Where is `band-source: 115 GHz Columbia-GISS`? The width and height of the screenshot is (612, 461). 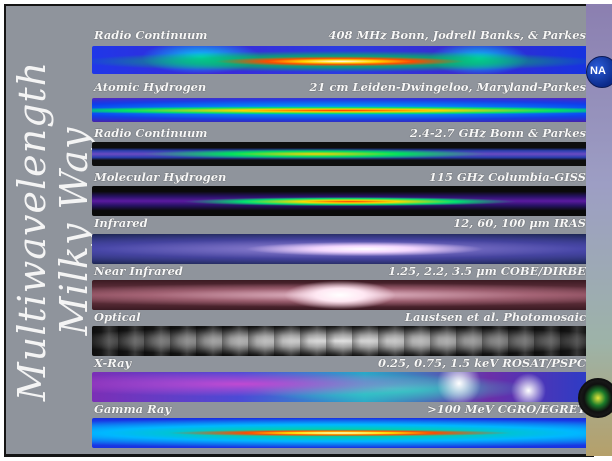 band-source: 115 GHz Columbia-GISS is located at coordinates (507, 177).